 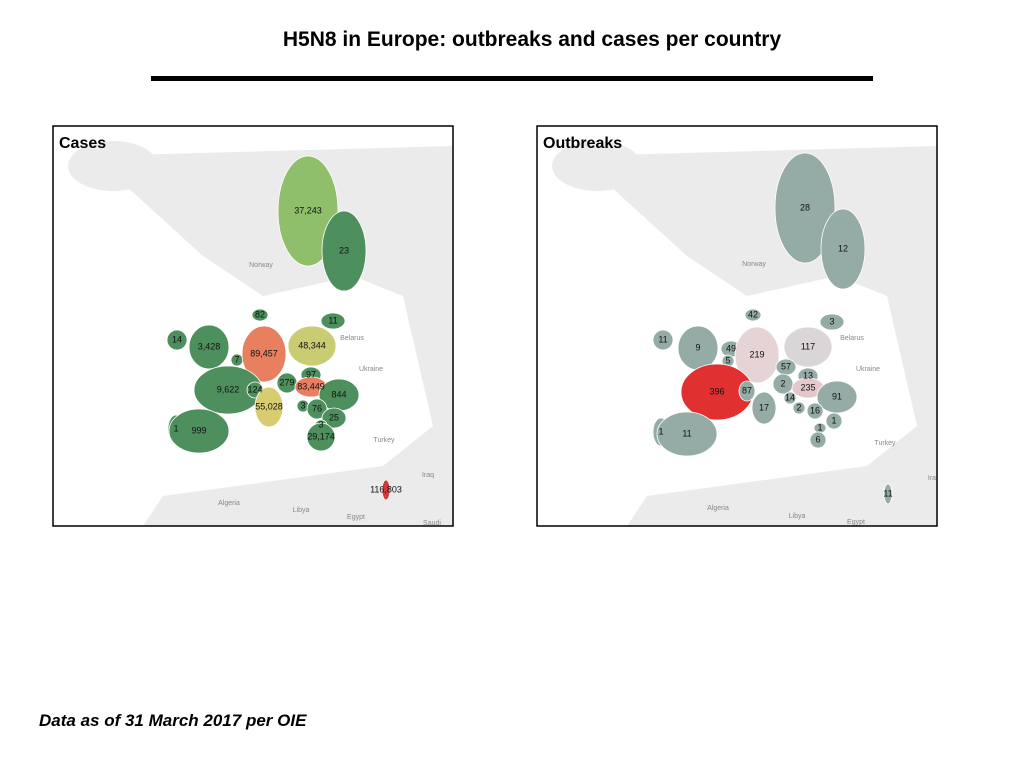 I want to click on country-value: 116,803, so click(x=386, y=489).